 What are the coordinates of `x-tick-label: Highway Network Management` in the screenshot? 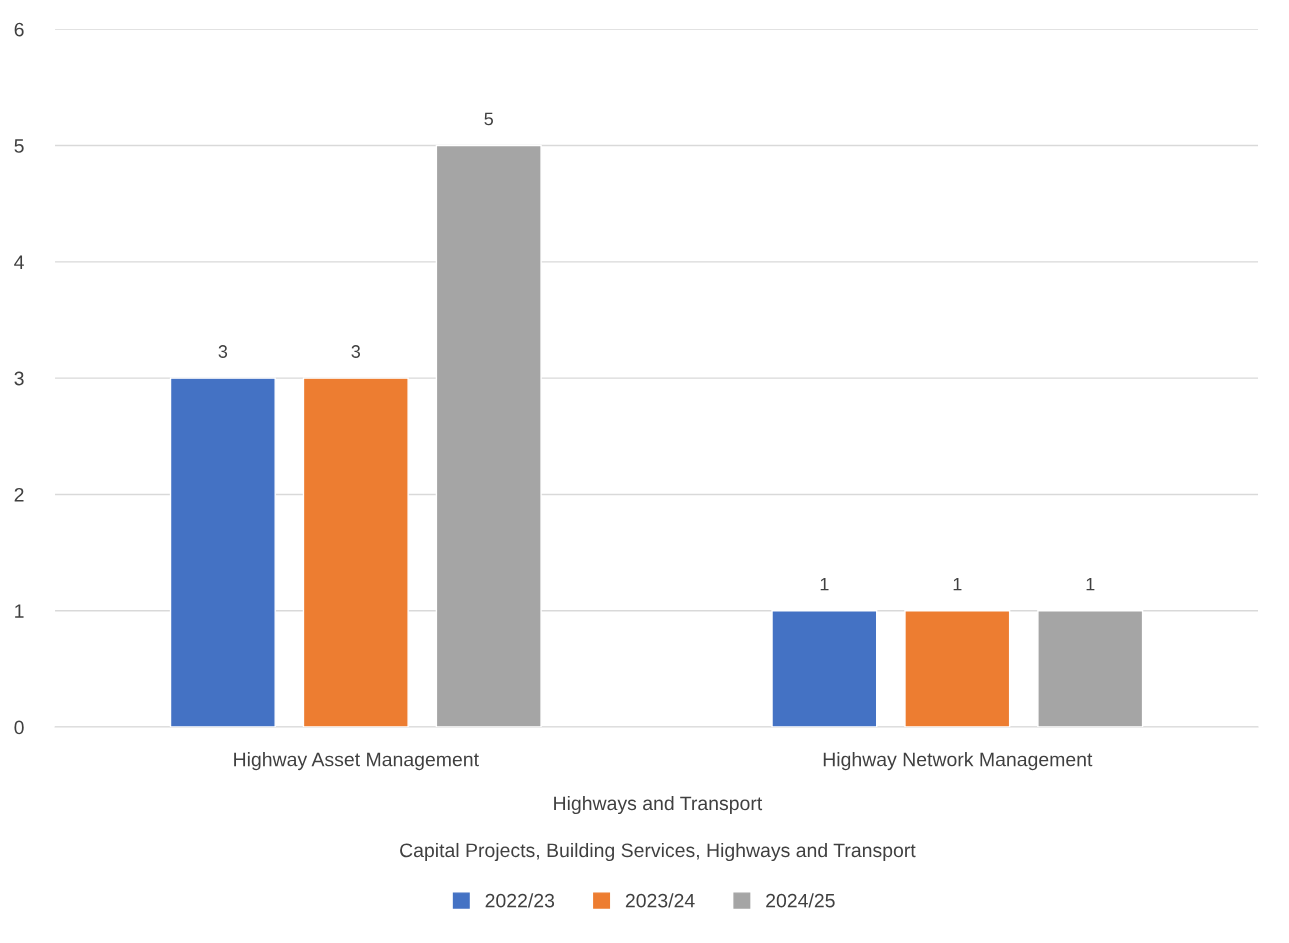 It's located at (958, 761).